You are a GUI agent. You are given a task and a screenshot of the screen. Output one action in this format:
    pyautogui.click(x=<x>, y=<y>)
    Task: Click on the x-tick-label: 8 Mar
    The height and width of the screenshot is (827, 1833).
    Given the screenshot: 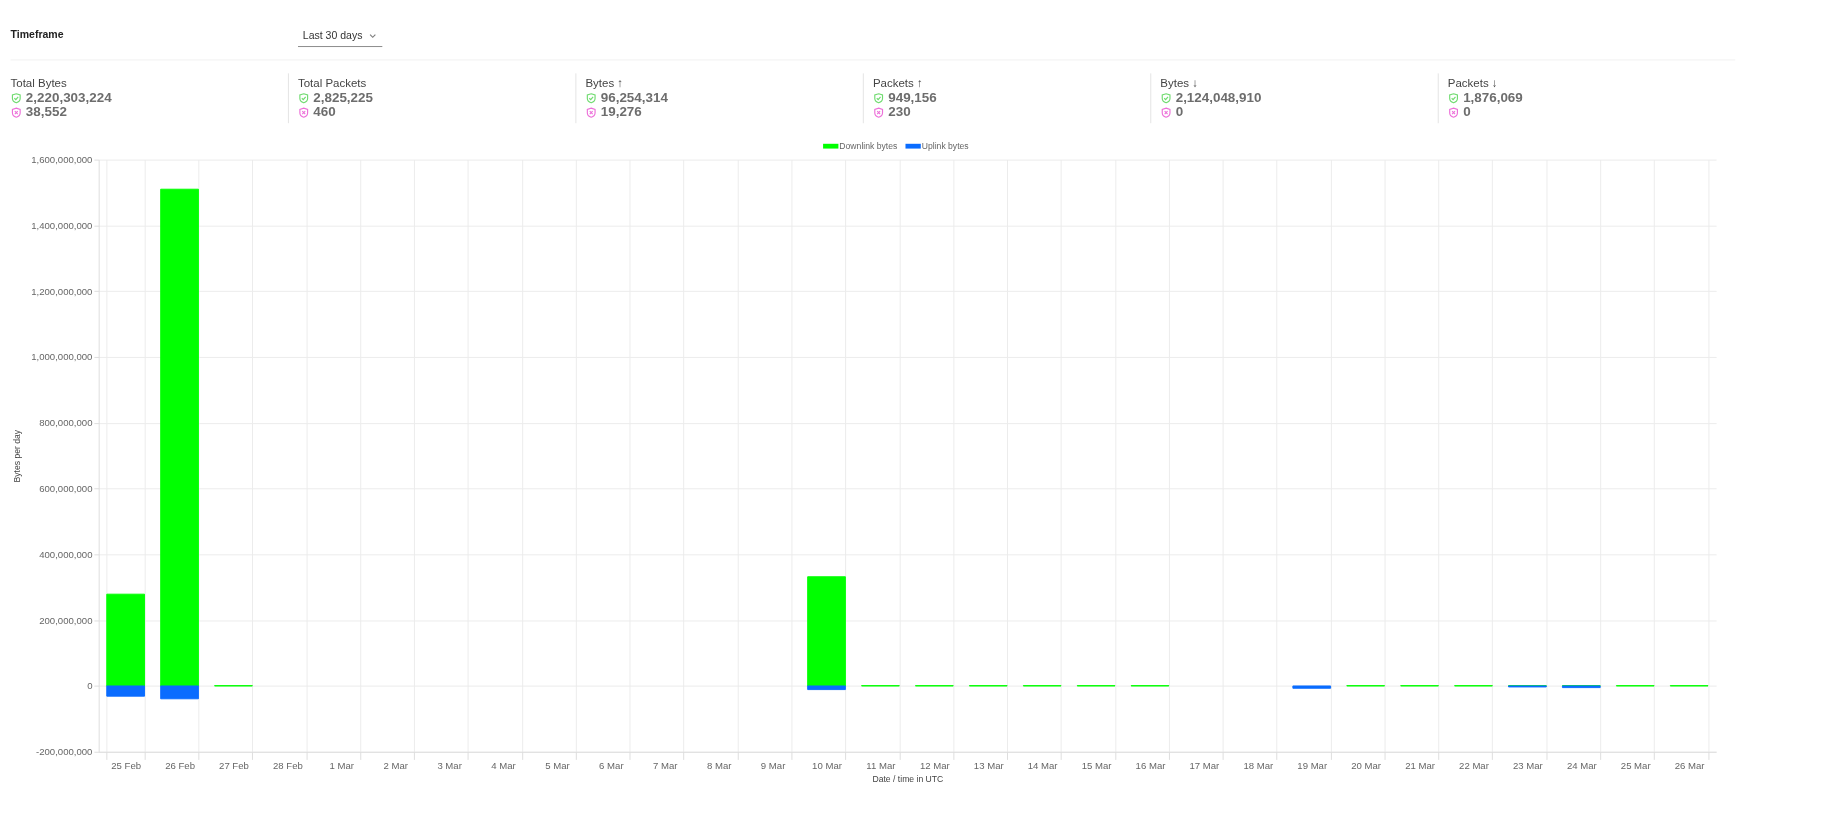 What is the action you would take?
    pyautogui.click(x=719, y=766)
    